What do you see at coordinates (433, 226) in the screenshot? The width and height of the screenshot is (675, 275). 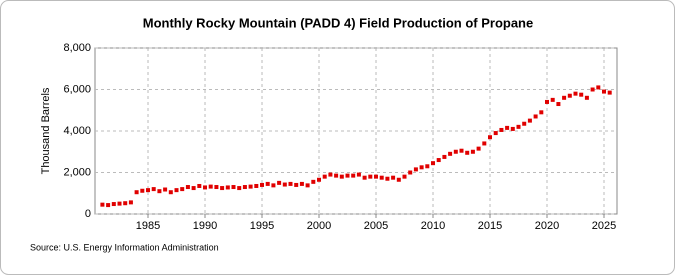 I see `x-tick-label: 2010` at bounding box center [433, 226].